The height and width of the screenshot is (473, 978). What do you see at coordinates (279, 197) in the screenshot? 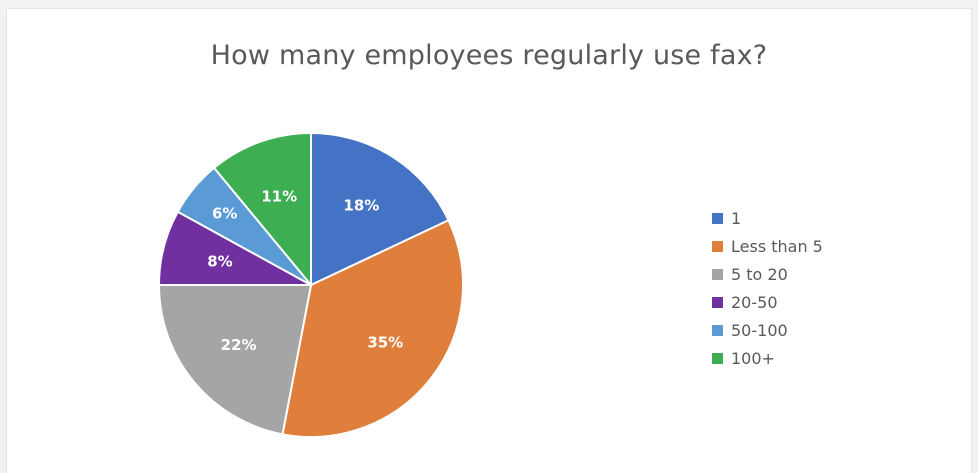
I see `slice-label-6: 11%` at bounding box center [279, 197].